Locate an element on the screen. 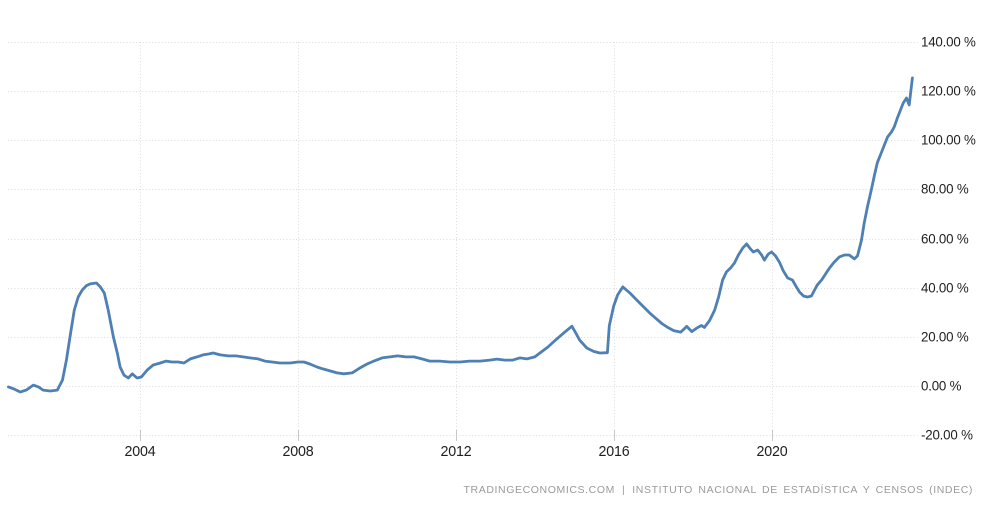 The image size is (989, 511). y-tick-label: 0.00 % is located at coordinates (941, 385).